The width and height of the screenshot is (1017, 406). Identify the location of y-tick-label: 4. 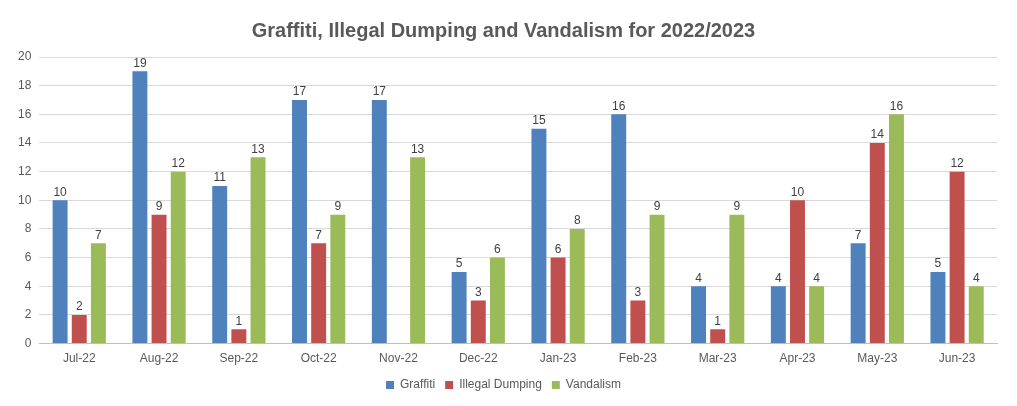
(28, 285).